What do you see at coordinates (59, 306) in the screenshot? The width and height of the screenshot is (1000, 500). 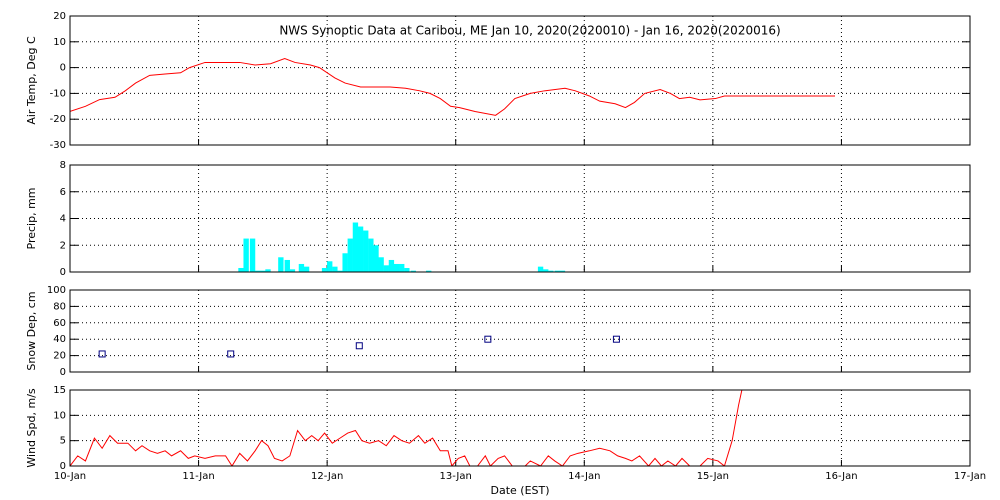 I see `y-tick-label: 80` at bounding box center [59, 306].